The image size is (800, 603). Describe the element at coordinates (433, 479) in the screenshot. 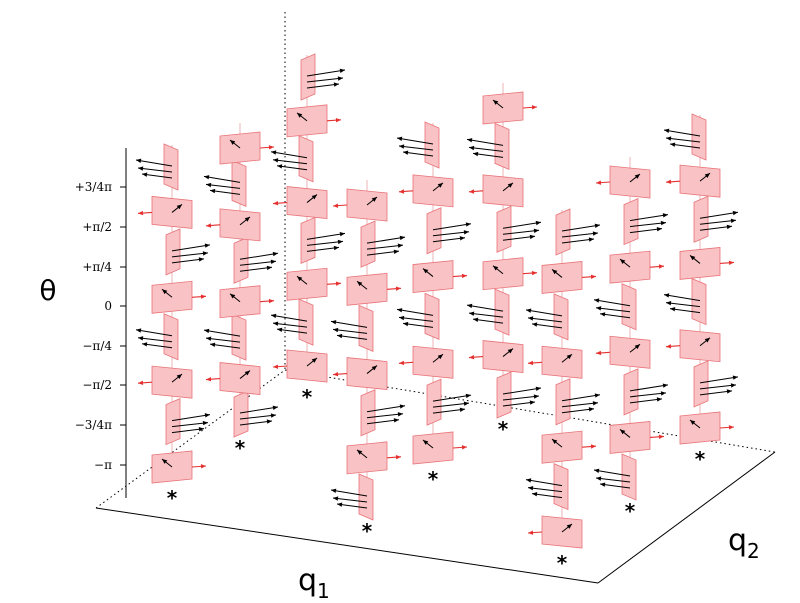

I see `column-base-marker: *` at that location.